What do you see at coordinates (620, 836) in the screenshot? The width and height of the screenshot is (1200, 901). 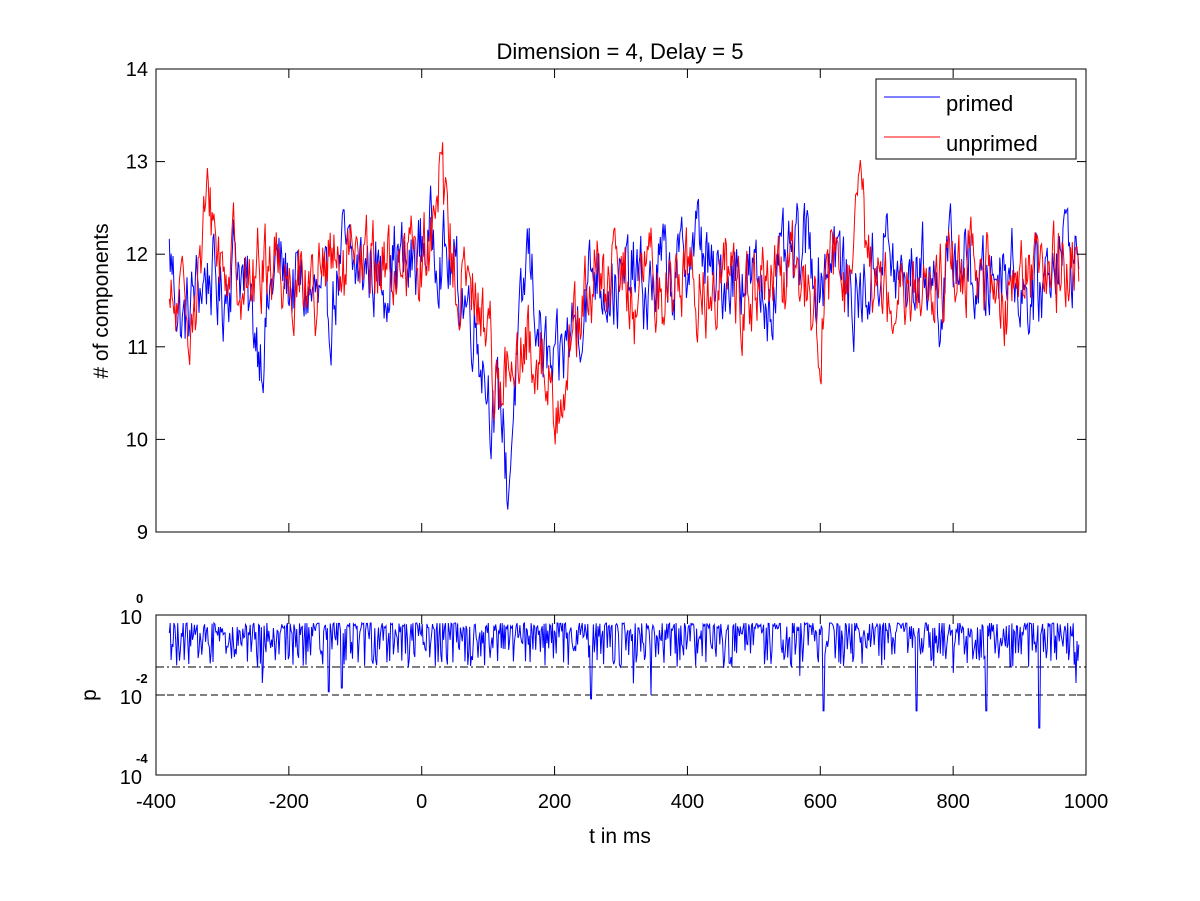 I see `x-axis-label: t in ms` at bounding box center [620, 836].